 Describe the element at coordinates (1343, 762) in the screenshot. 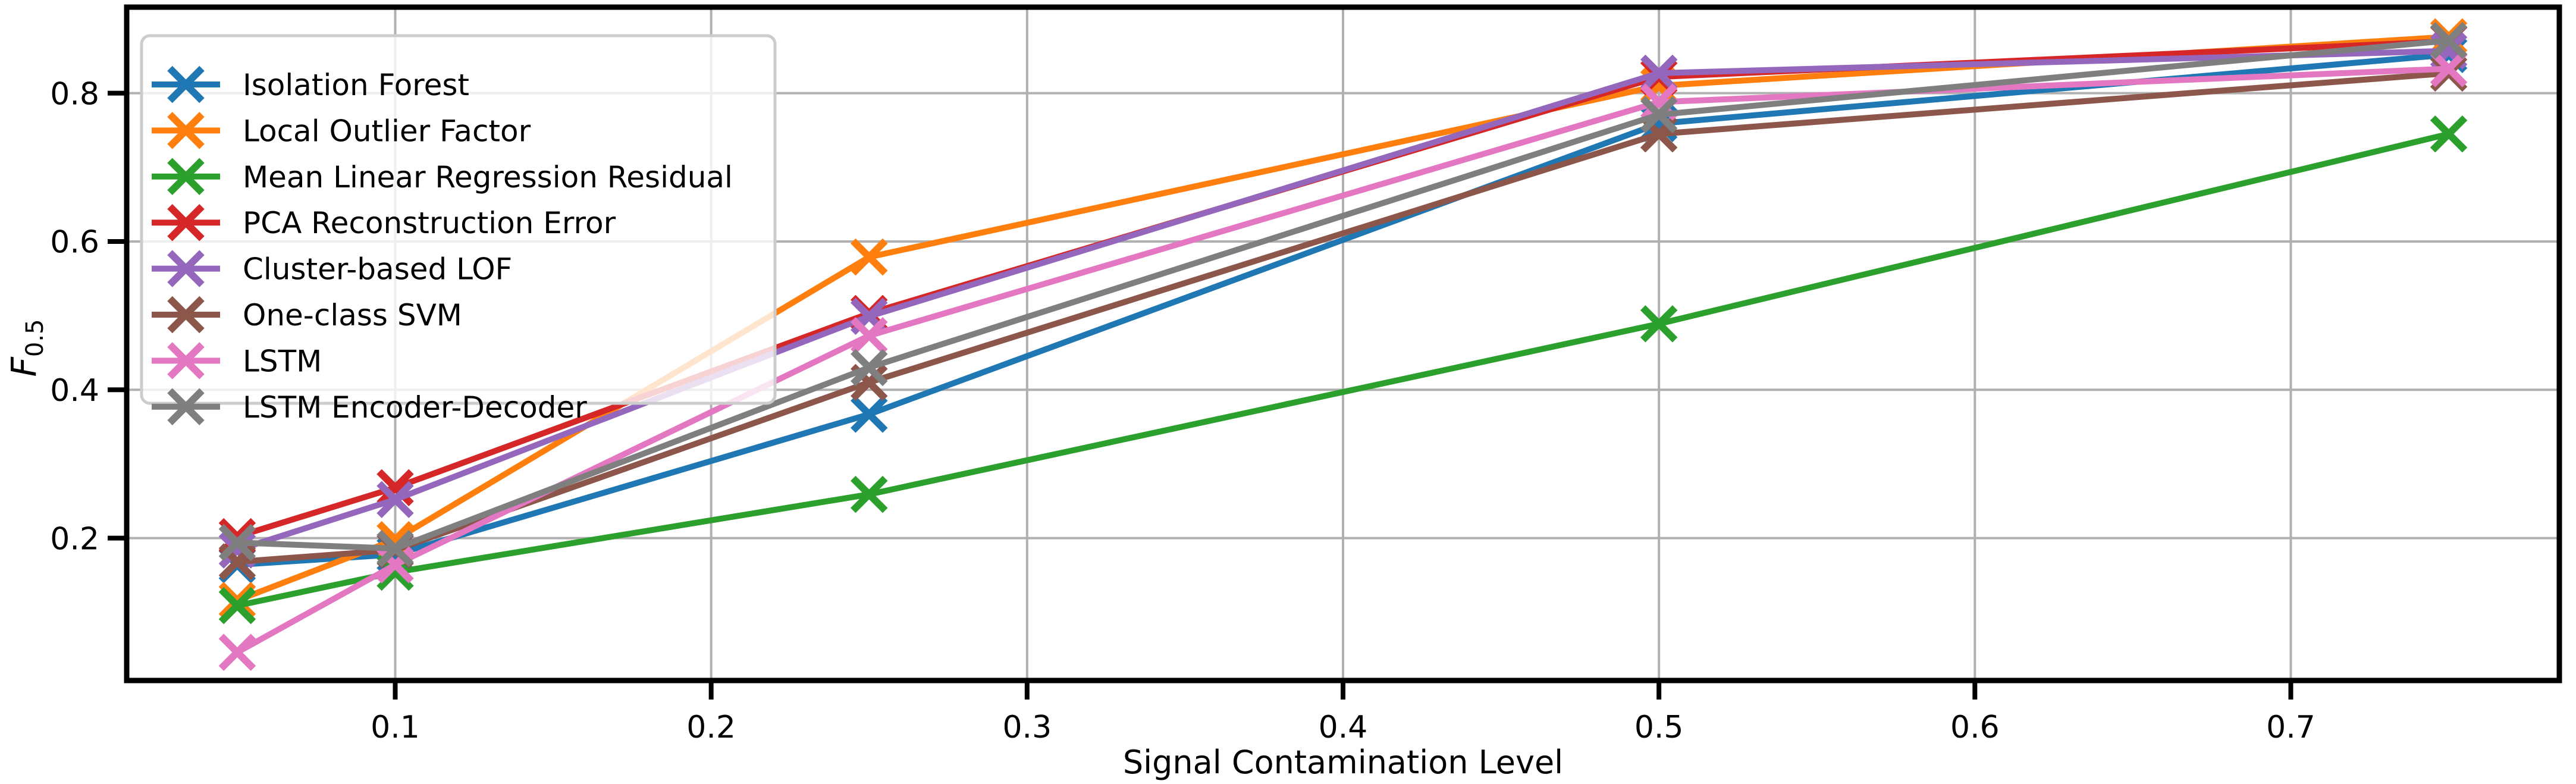

I see `x-axis-title: Signal Contamination Level` at that location.